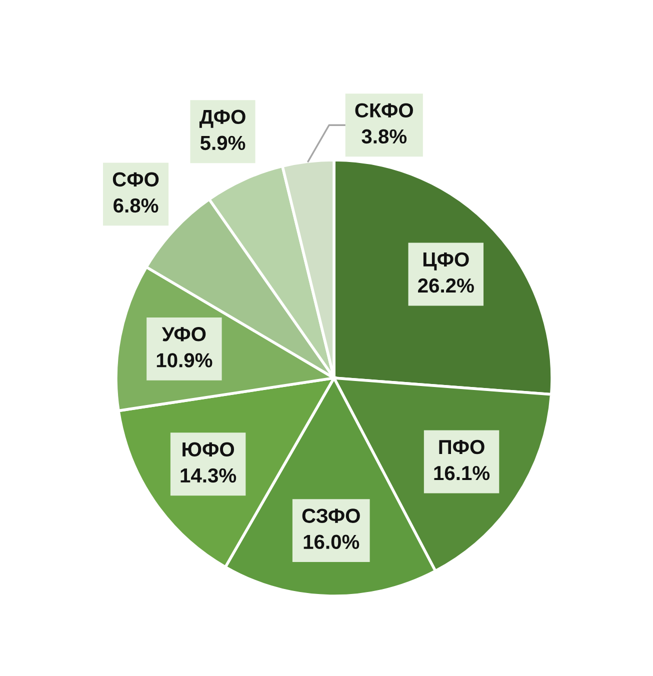 The height and width of the screenshot is (676, 653). What do you see at coordinates (135, 179) in the screenshot?
I see `slice-label: СФО` at bounding box center [135, 179].